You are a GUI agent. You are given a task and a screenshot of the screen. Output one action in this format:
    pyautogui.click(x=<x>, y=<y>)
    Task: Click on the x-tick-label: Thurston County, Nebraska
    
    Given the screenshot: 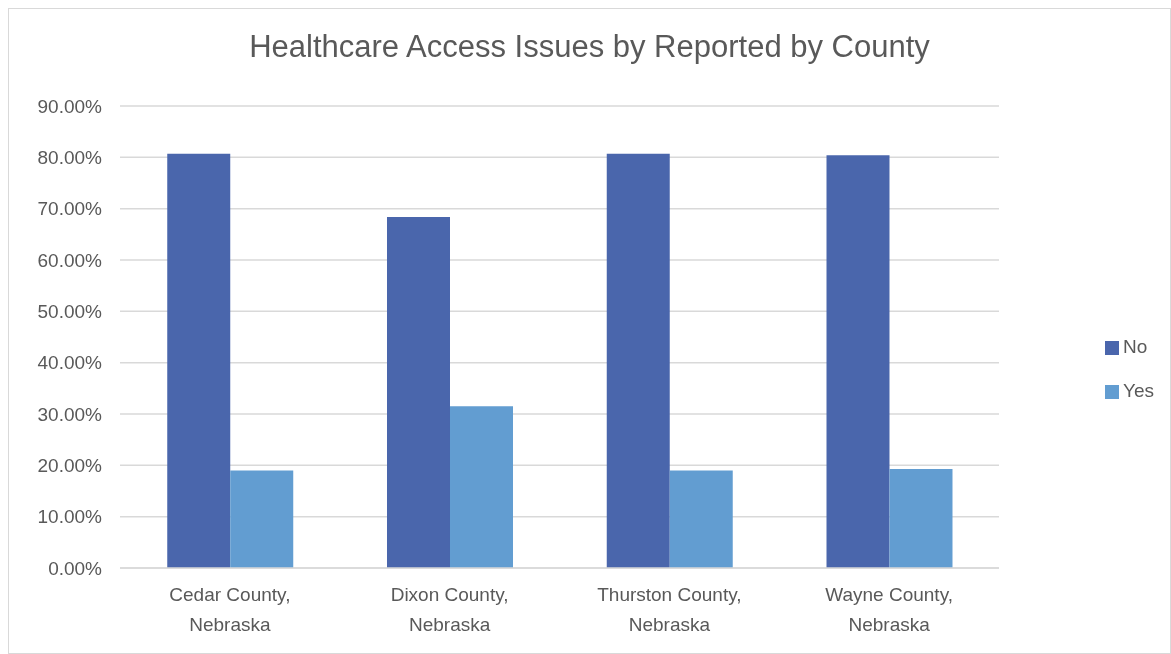 What is the action you would take?
    pyautogui.click(x=669, y=610)
    